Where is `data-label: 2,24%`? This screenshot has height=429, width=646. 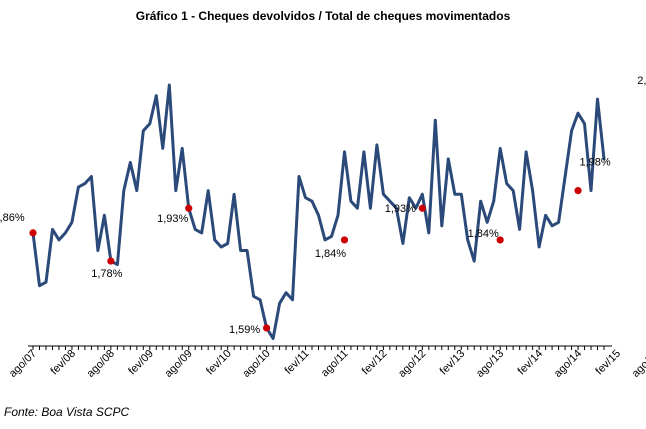
data-label: 2,24% is located at coordinates (641, 81).